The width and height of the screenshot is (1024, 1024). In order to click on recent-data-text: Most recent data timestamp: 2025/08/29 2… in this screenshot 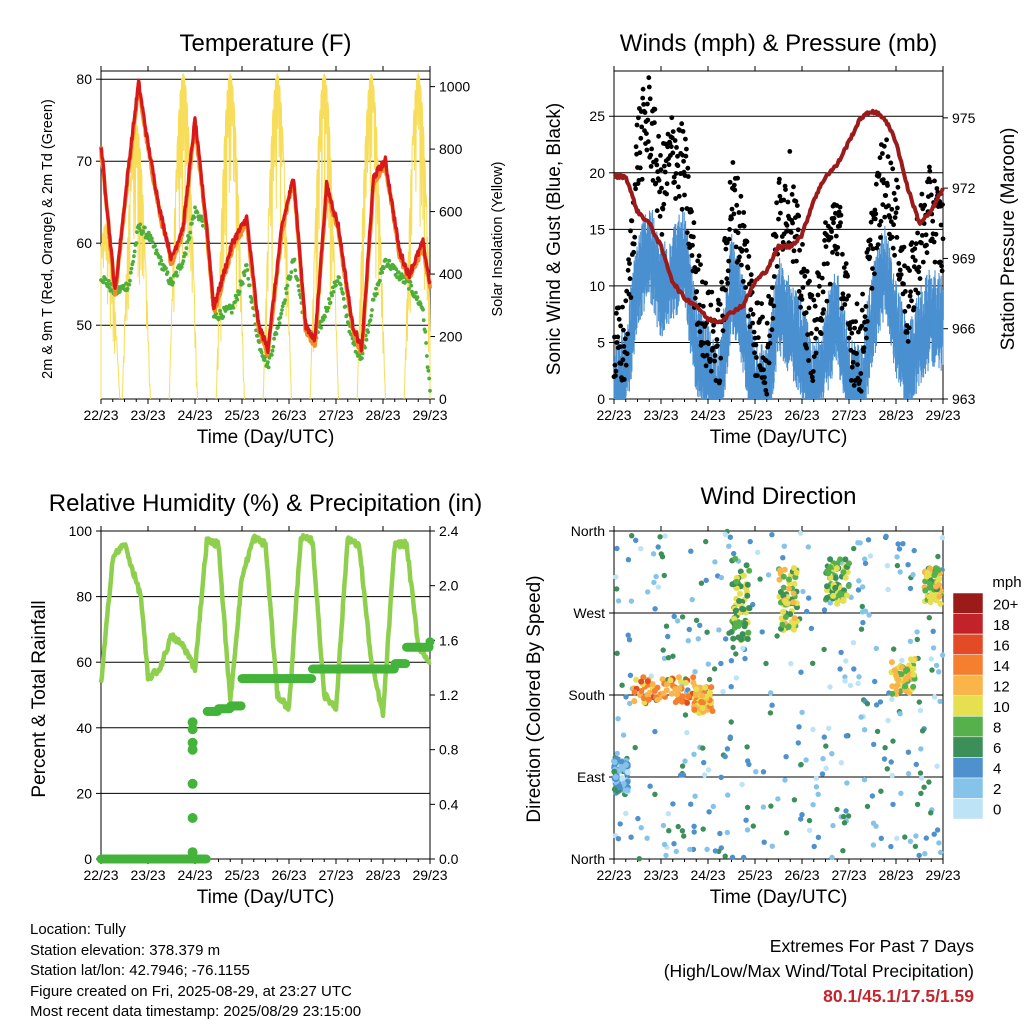, I will do `click(196, 1011)`.